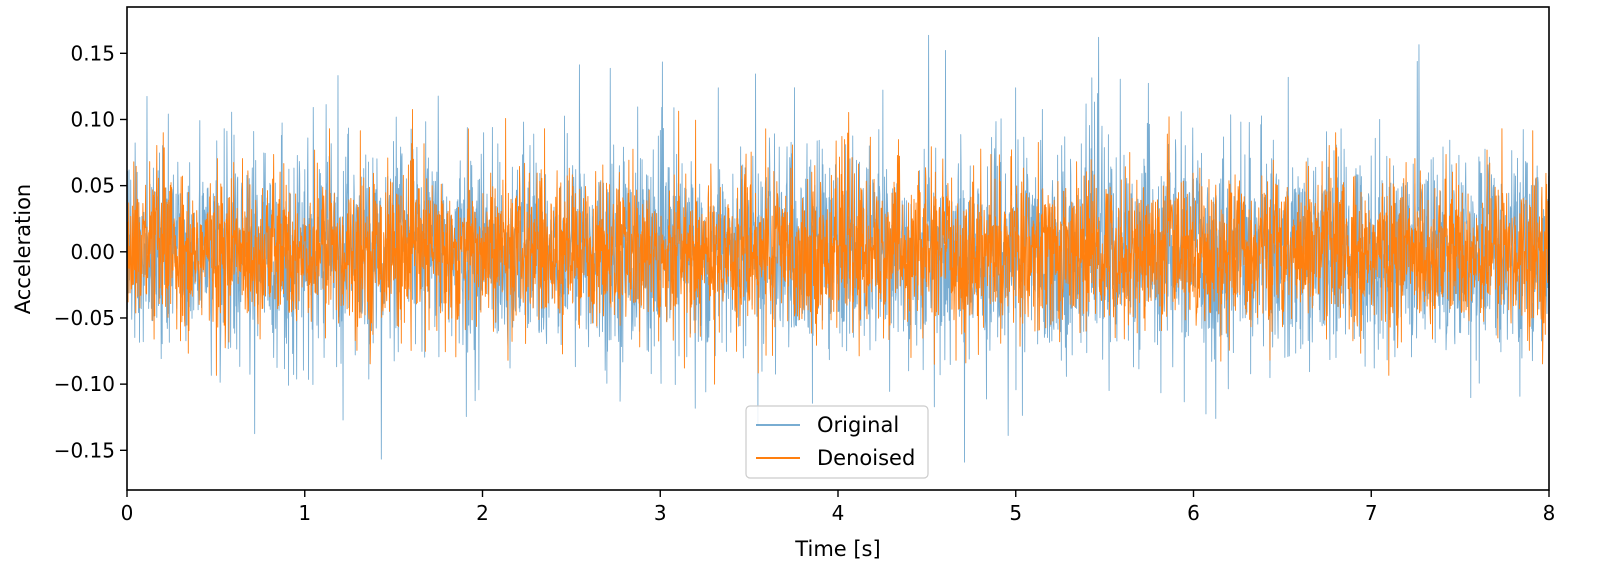  I want to click on y-tick-label: 0.00, so click(92, 252).